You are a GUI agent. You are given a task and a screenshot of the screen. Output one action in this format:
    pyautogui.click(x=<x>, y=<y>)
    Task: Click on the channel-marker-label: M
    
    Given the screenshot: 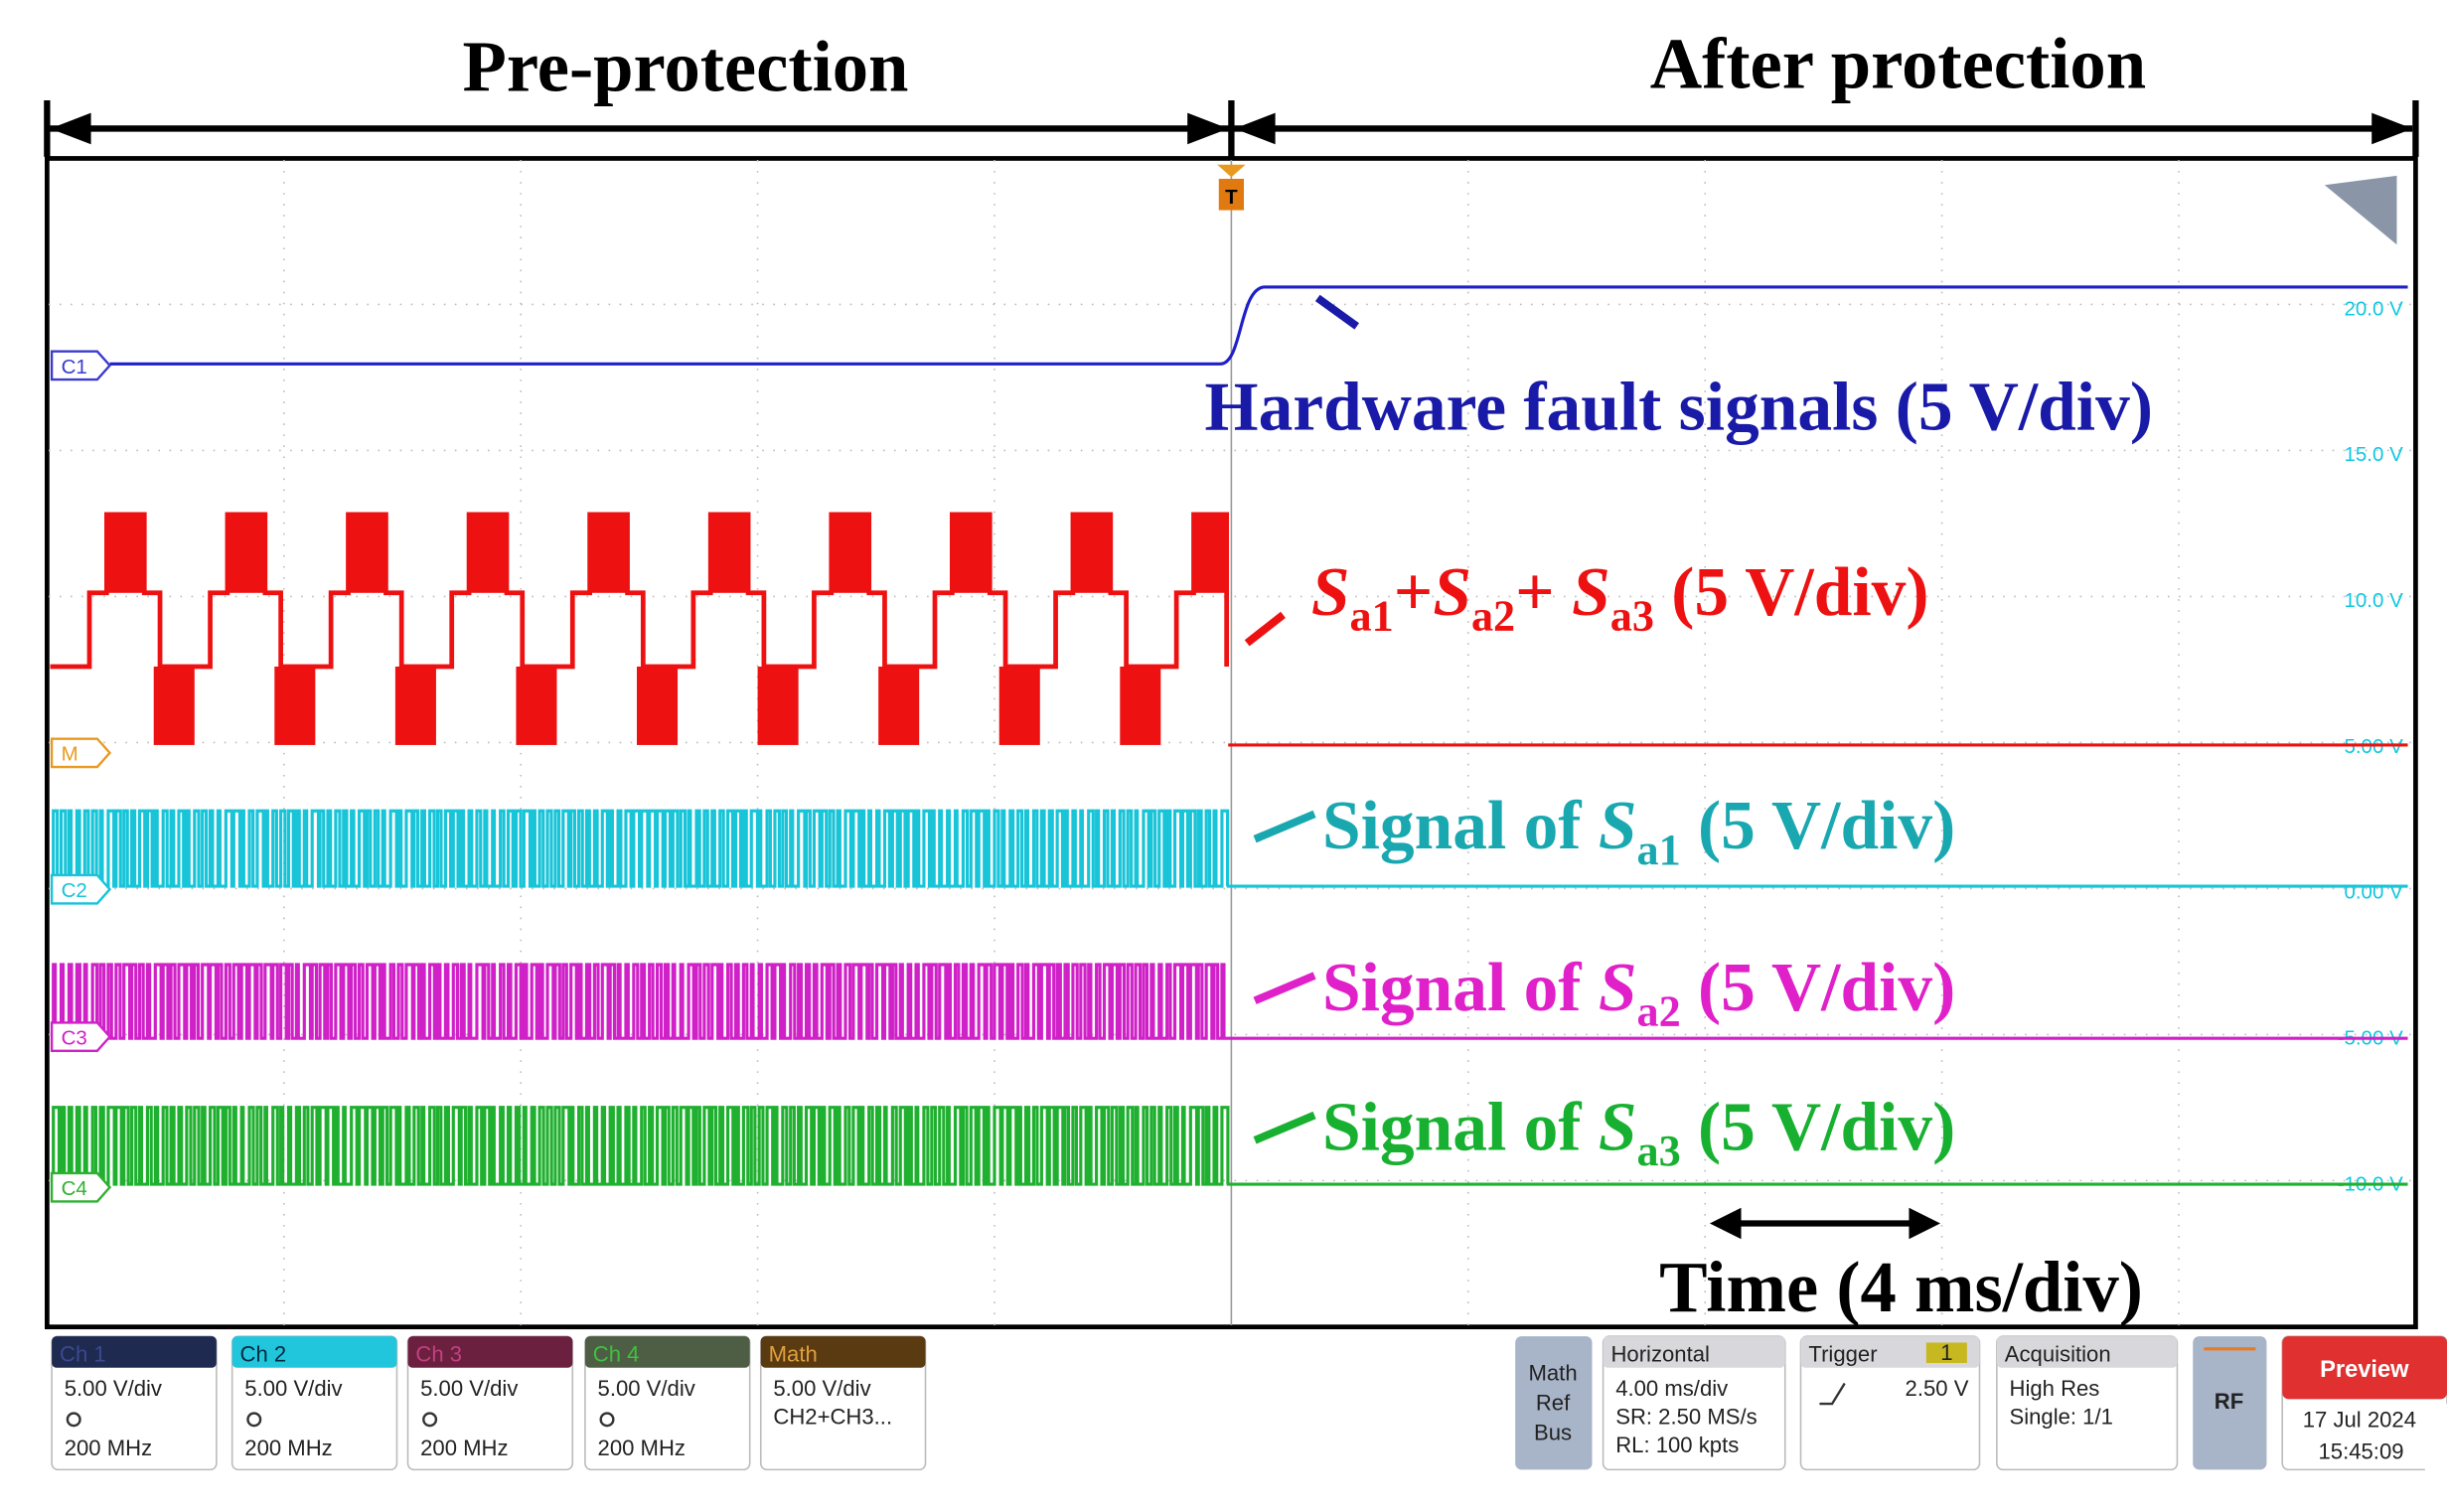 What is the action you would take?
    pyautogui.click(x=70, y=754)
    